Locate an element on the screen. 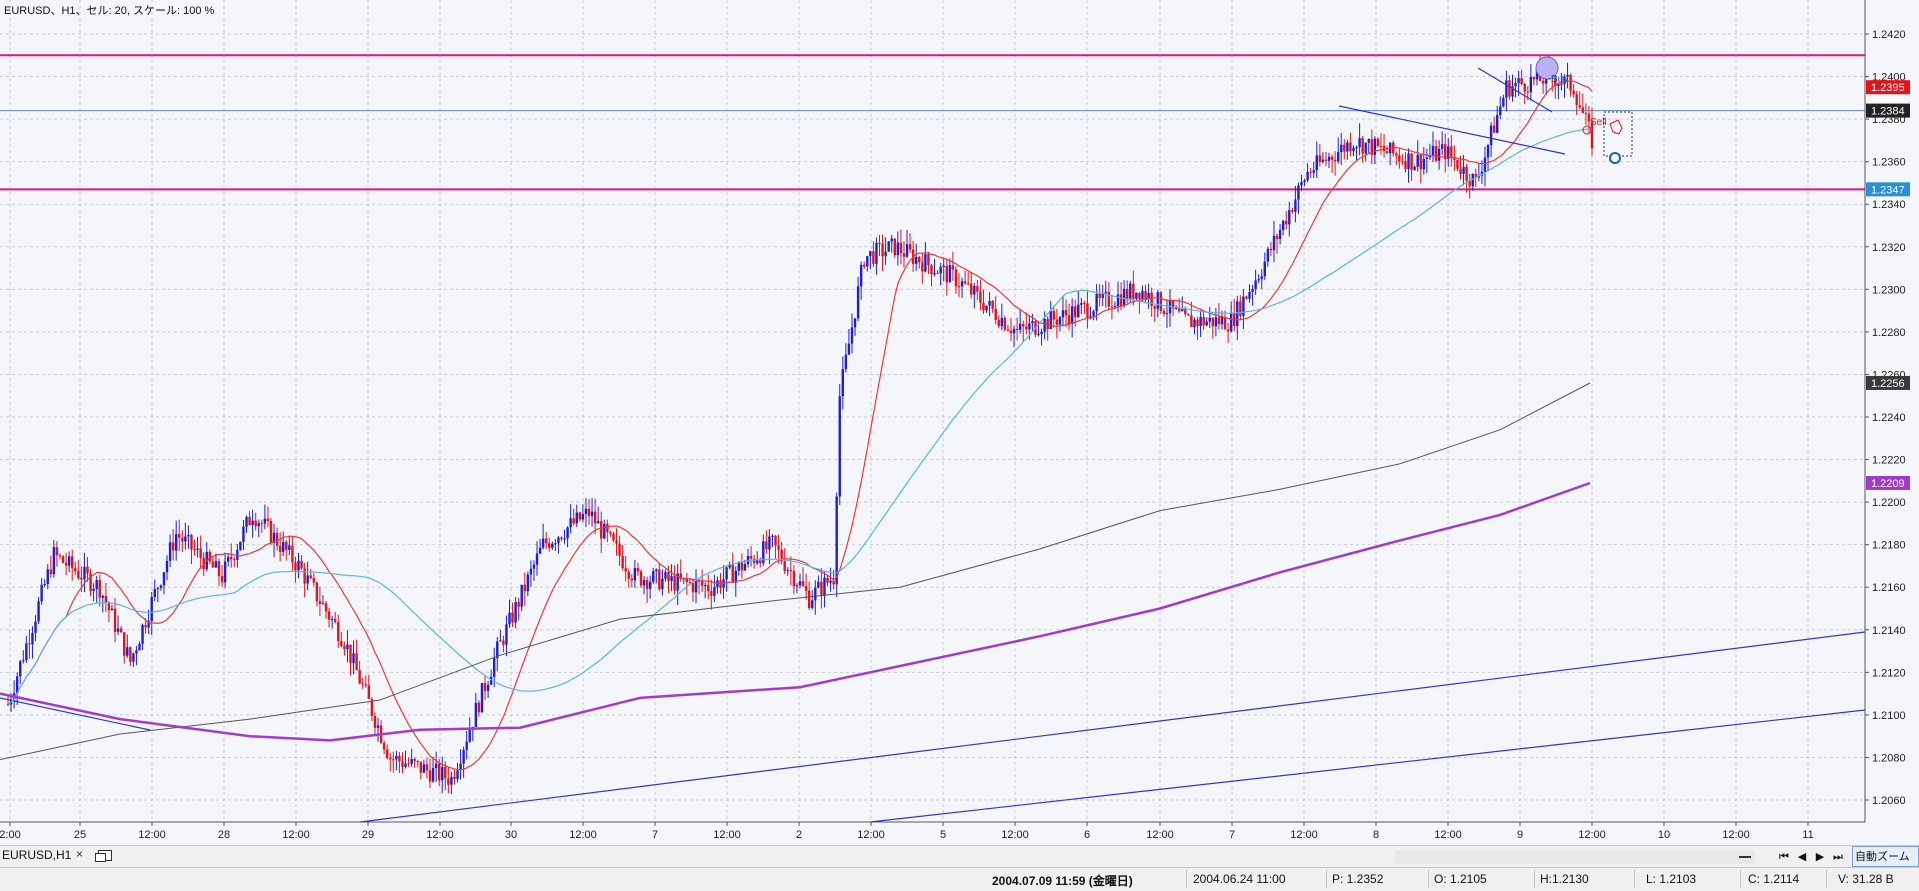  time-tick-label: 12:00 is located at coordinates (1160, 835).